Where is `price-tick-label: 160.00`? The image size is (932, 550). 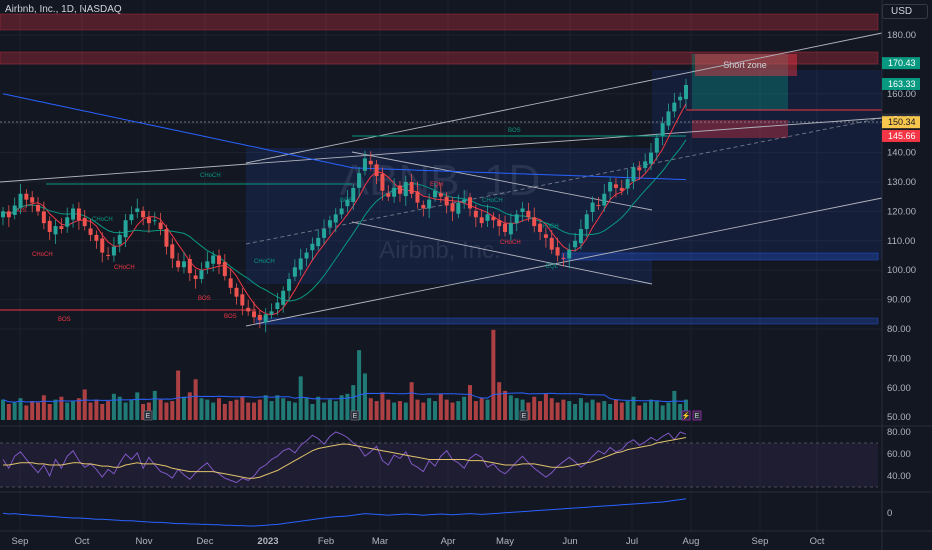
price-tick-label: 160.00 is located at coordinates (901, 94).